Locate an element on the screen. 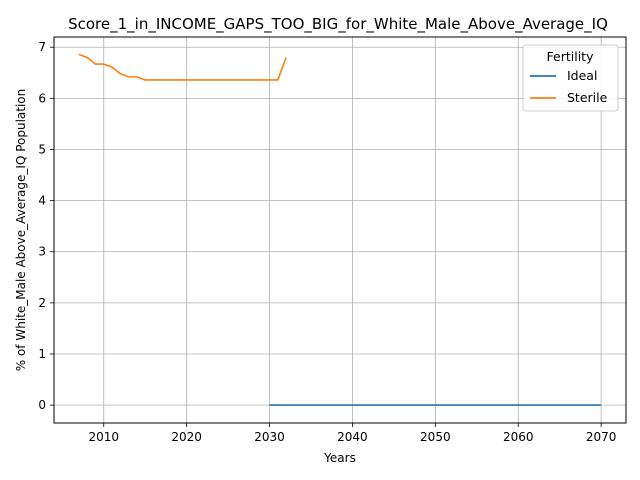  legend-label-ideal: Ideal is located at coordinates (582, 75).